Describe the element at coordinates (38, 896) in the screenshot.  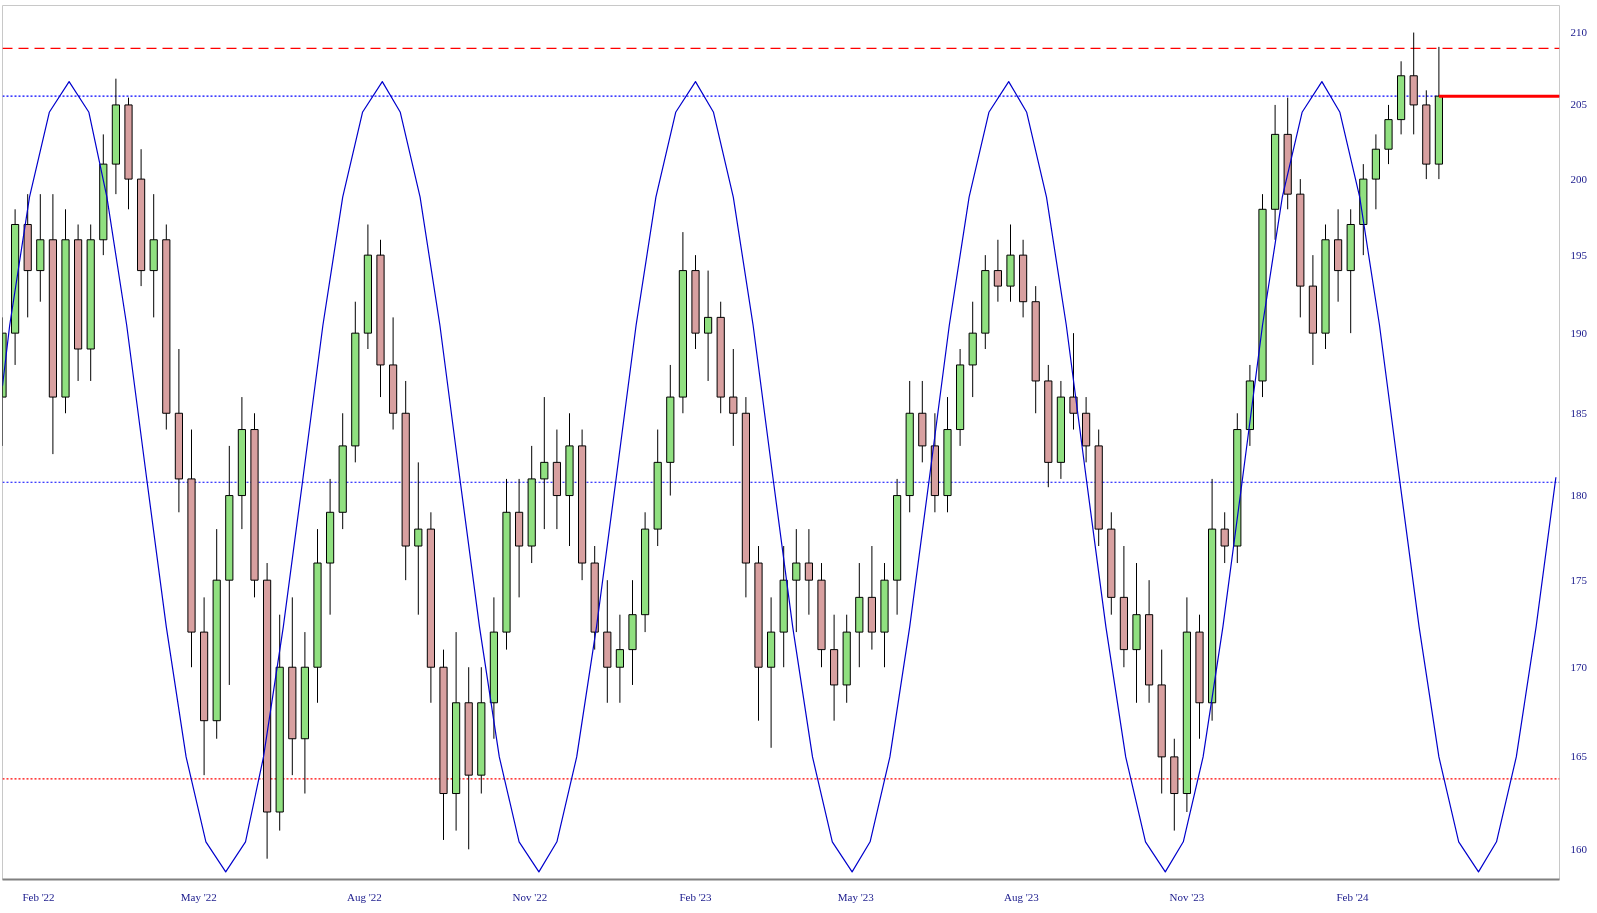
I see `x-tick-label: Feb '22` at that location.